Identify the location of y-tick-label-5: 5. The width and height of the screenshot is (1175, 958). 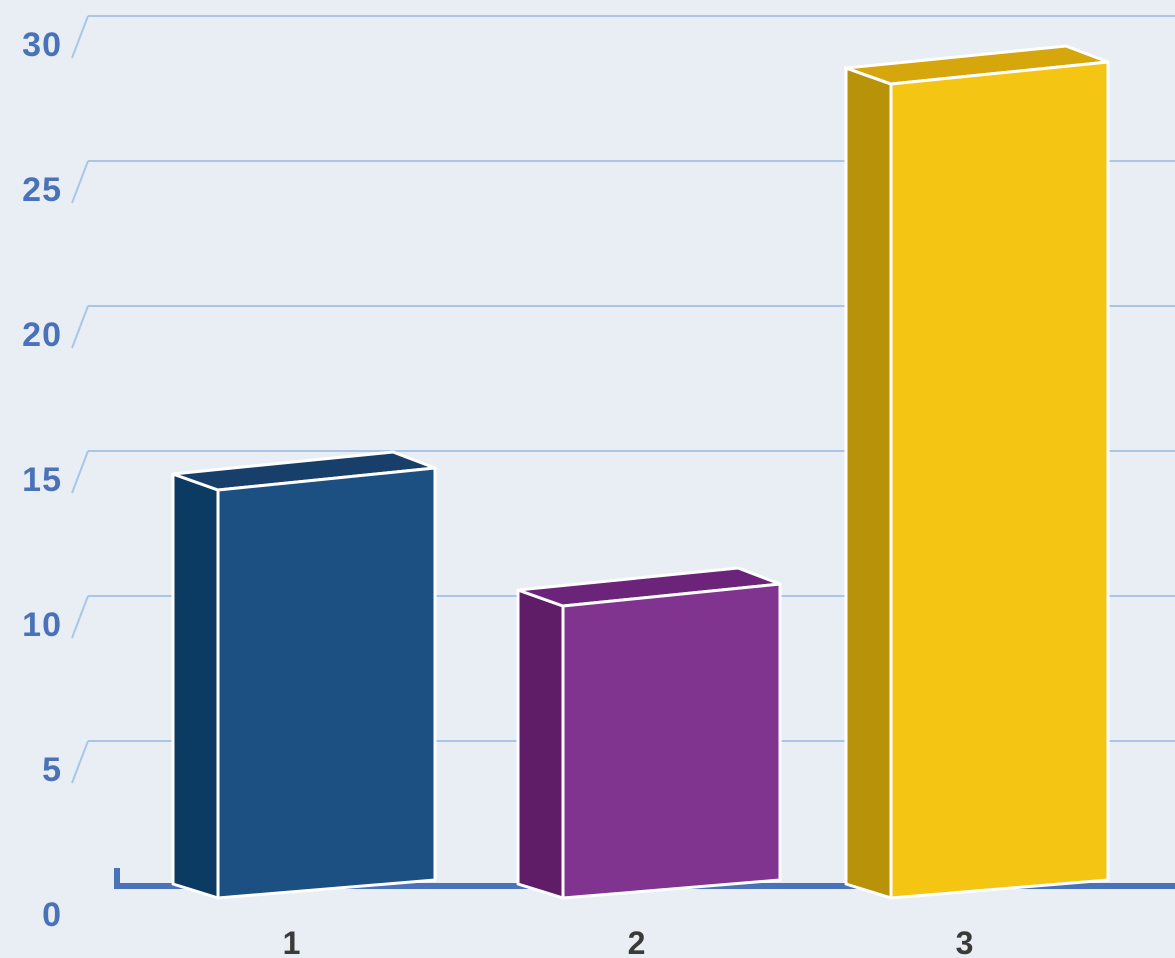
(52, 770).